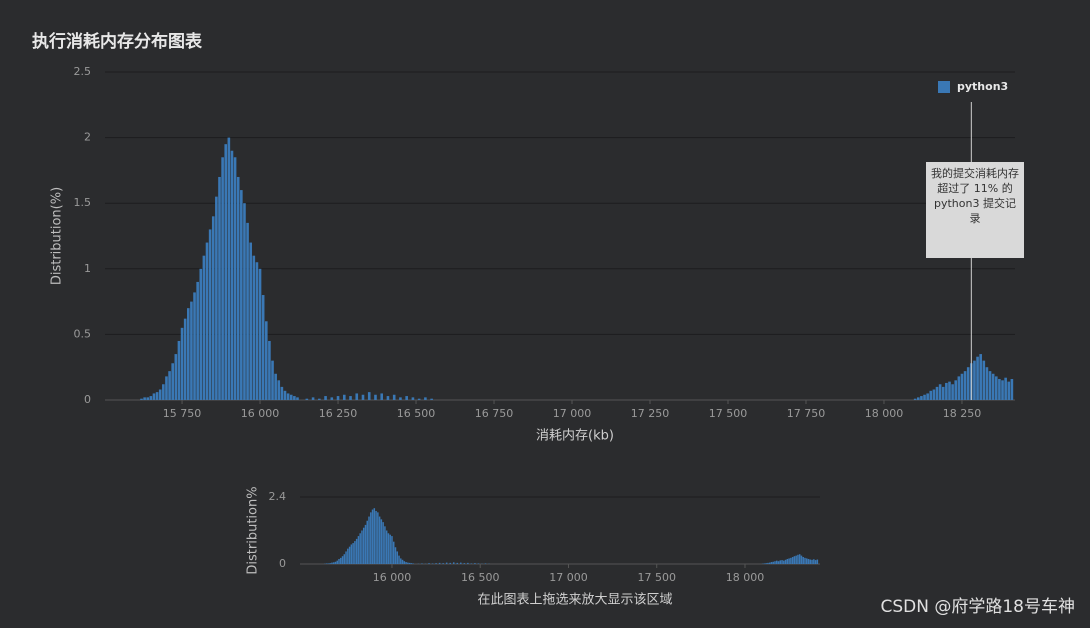  Describe the element at coordinates (117, 41) in the screenshot. I see `chart-title: 执行消耗内存分布图表` at that location.